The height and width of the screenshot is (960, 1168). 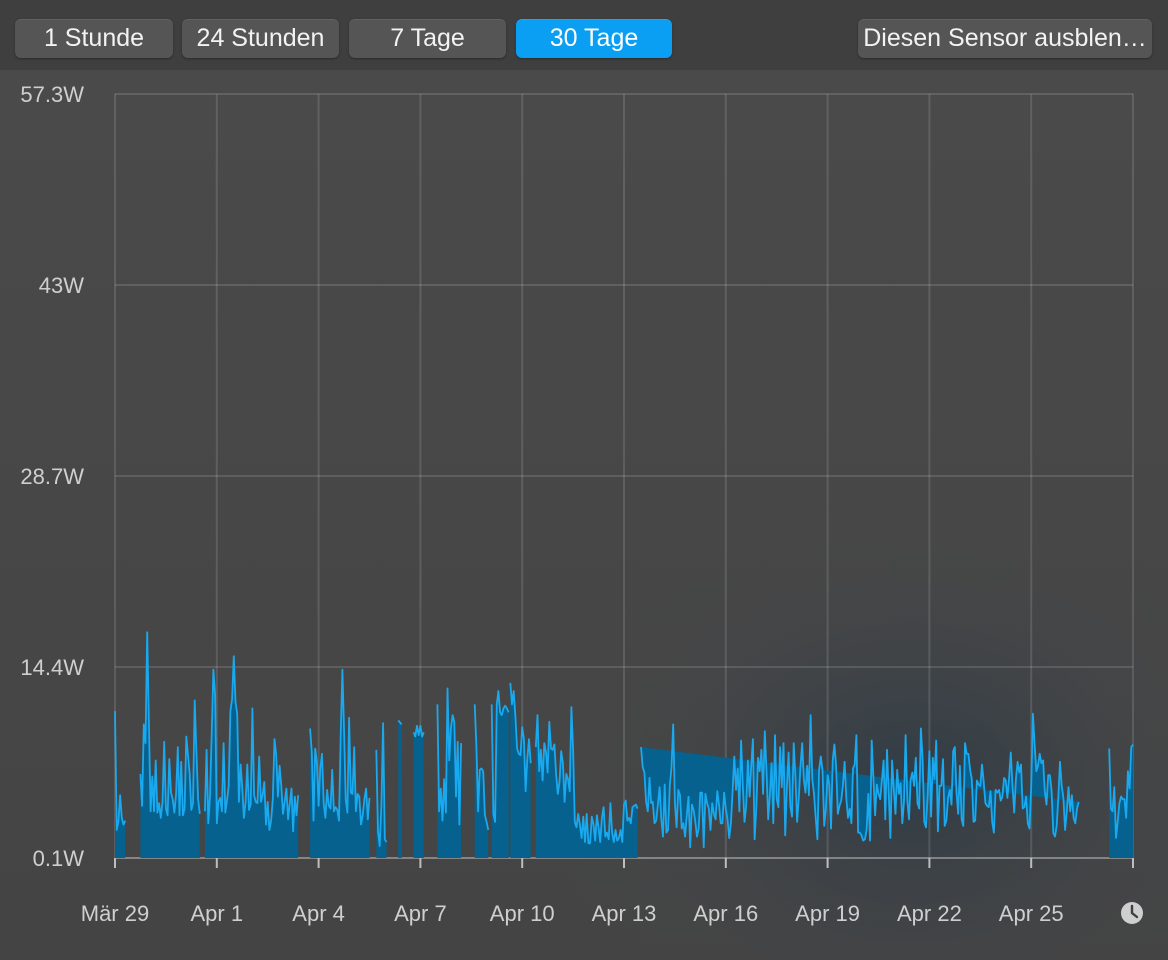 What do you see at coordinates (52, 94) in the screenshot?
I see `y-tick-label: 57.3W` at bounding box center [52, 94].